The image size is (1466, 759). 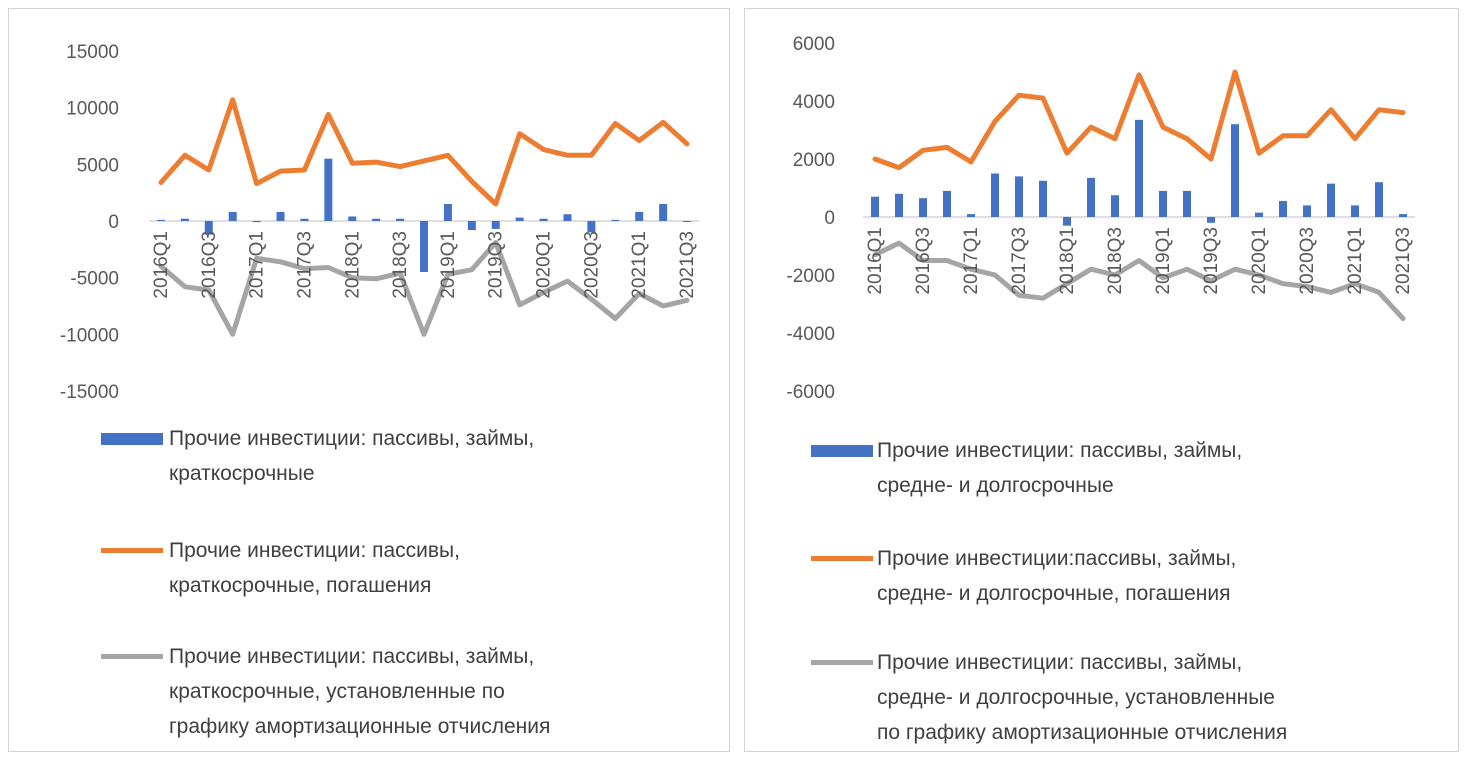 I want to click on legend-label-line: средне- и долгосрочные, погашения, so click(x=1054, y=593).